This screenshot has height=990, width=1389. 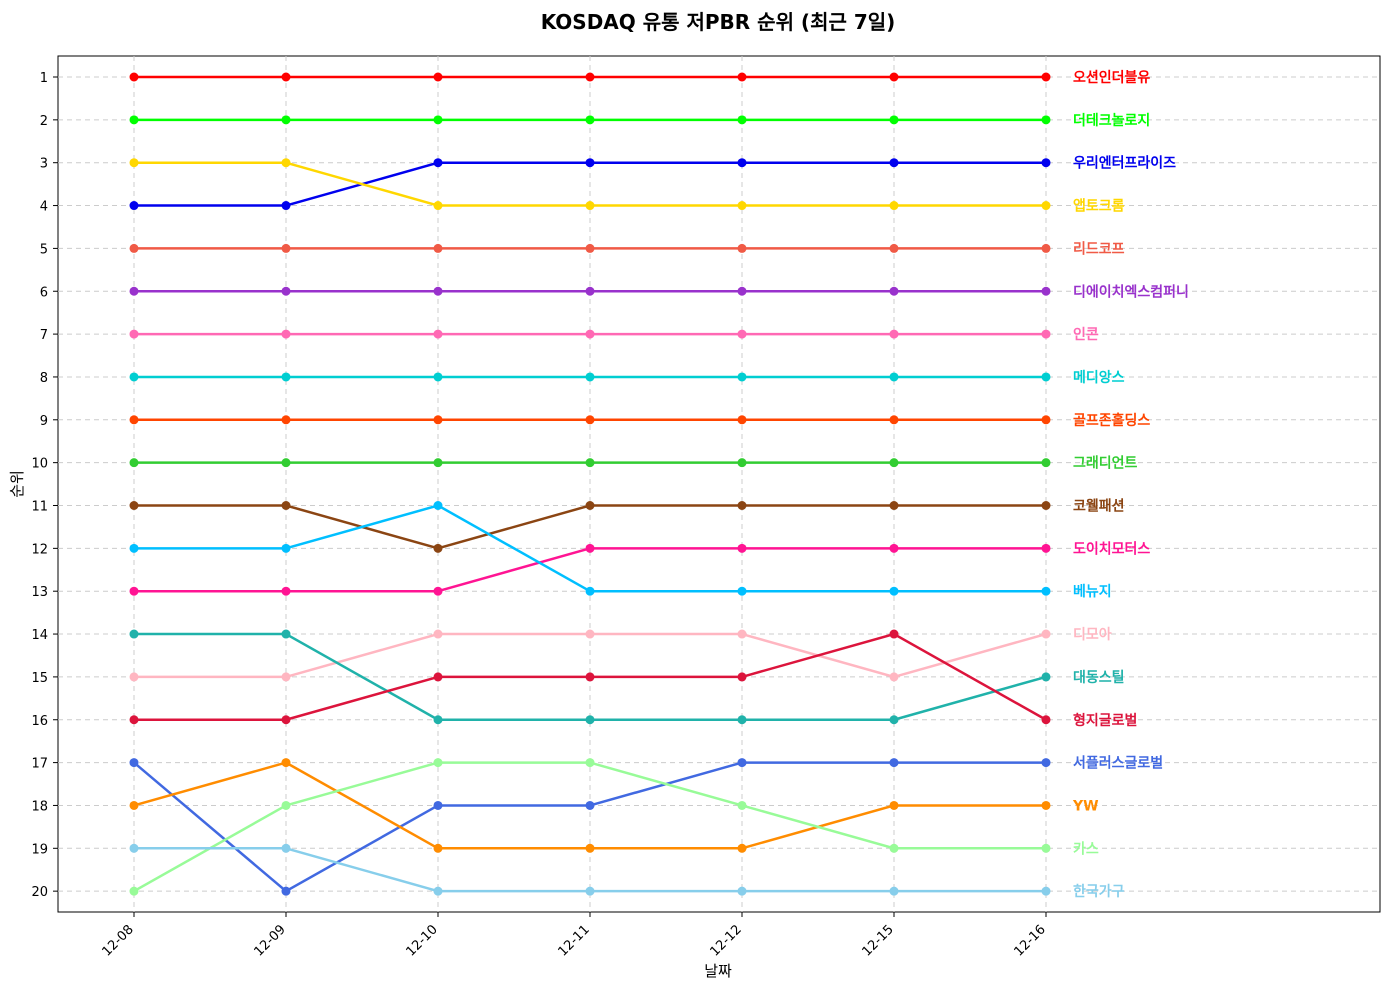 I want to click on y-tick-label: 20, so click(x=39, y=892).